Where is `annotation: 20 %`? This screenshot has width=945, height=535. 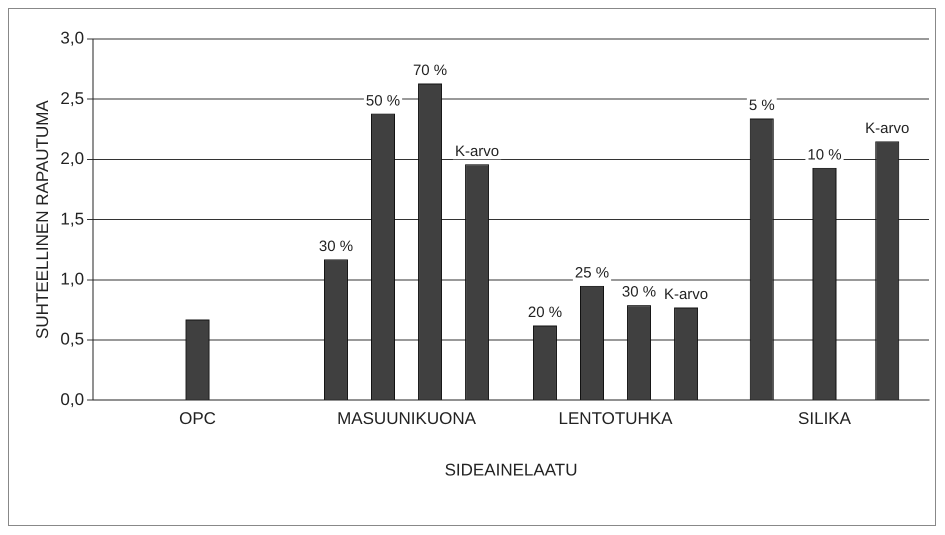 annotation: 20 % is located at coordinates (545, 313).